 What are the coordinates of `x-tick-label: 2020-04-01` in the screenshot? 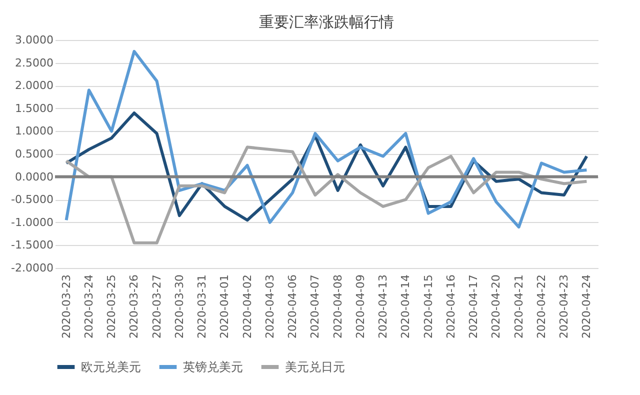 It's located at (225, 306).